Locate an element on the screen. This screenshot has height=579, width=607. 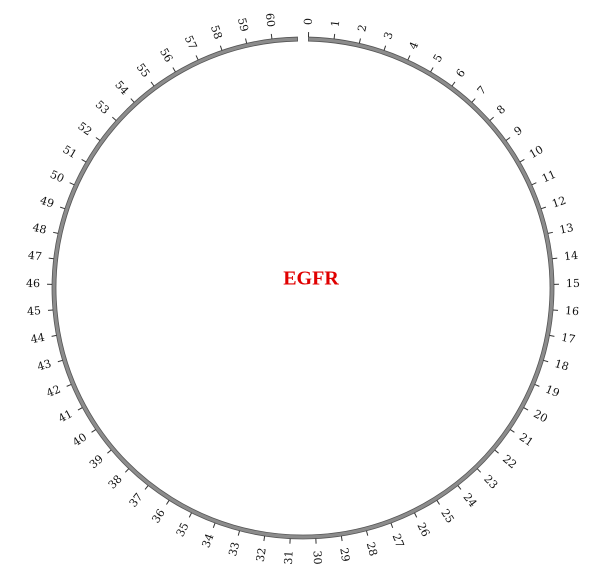
tick-label-12: 12 is located at coordinates (558, 202).